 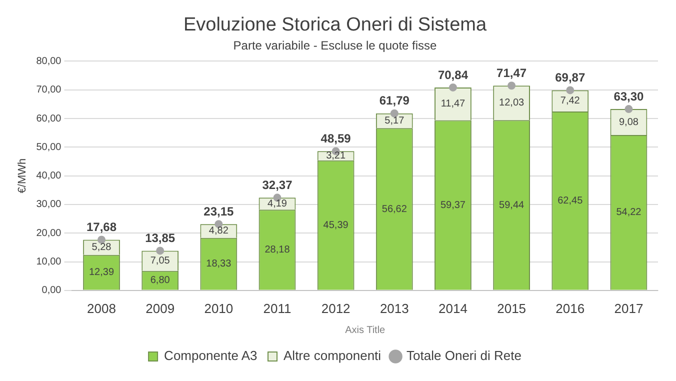 I want to click on x-tick-label: 2013, so click(x=394, y=308).